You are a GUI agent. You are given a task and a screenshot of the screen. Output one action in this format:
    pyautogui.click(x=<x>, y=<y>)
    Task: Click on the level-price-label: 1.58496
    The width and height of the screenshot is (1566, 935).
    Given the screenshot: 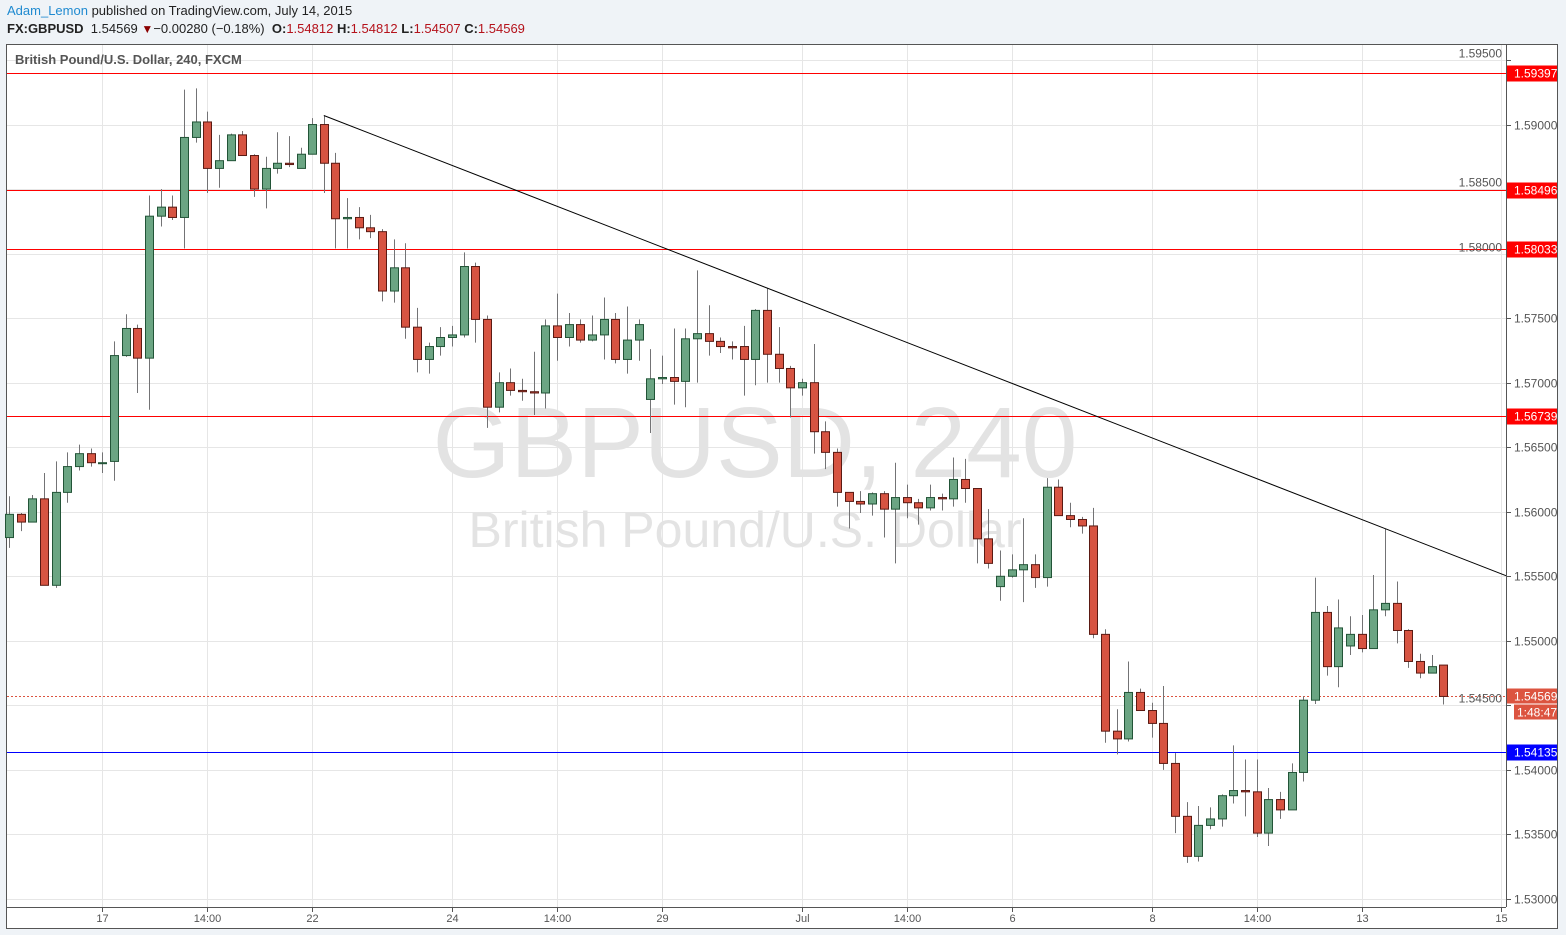 What is the action you would take?
    pyautogui.click(x=1536, y=191)
    